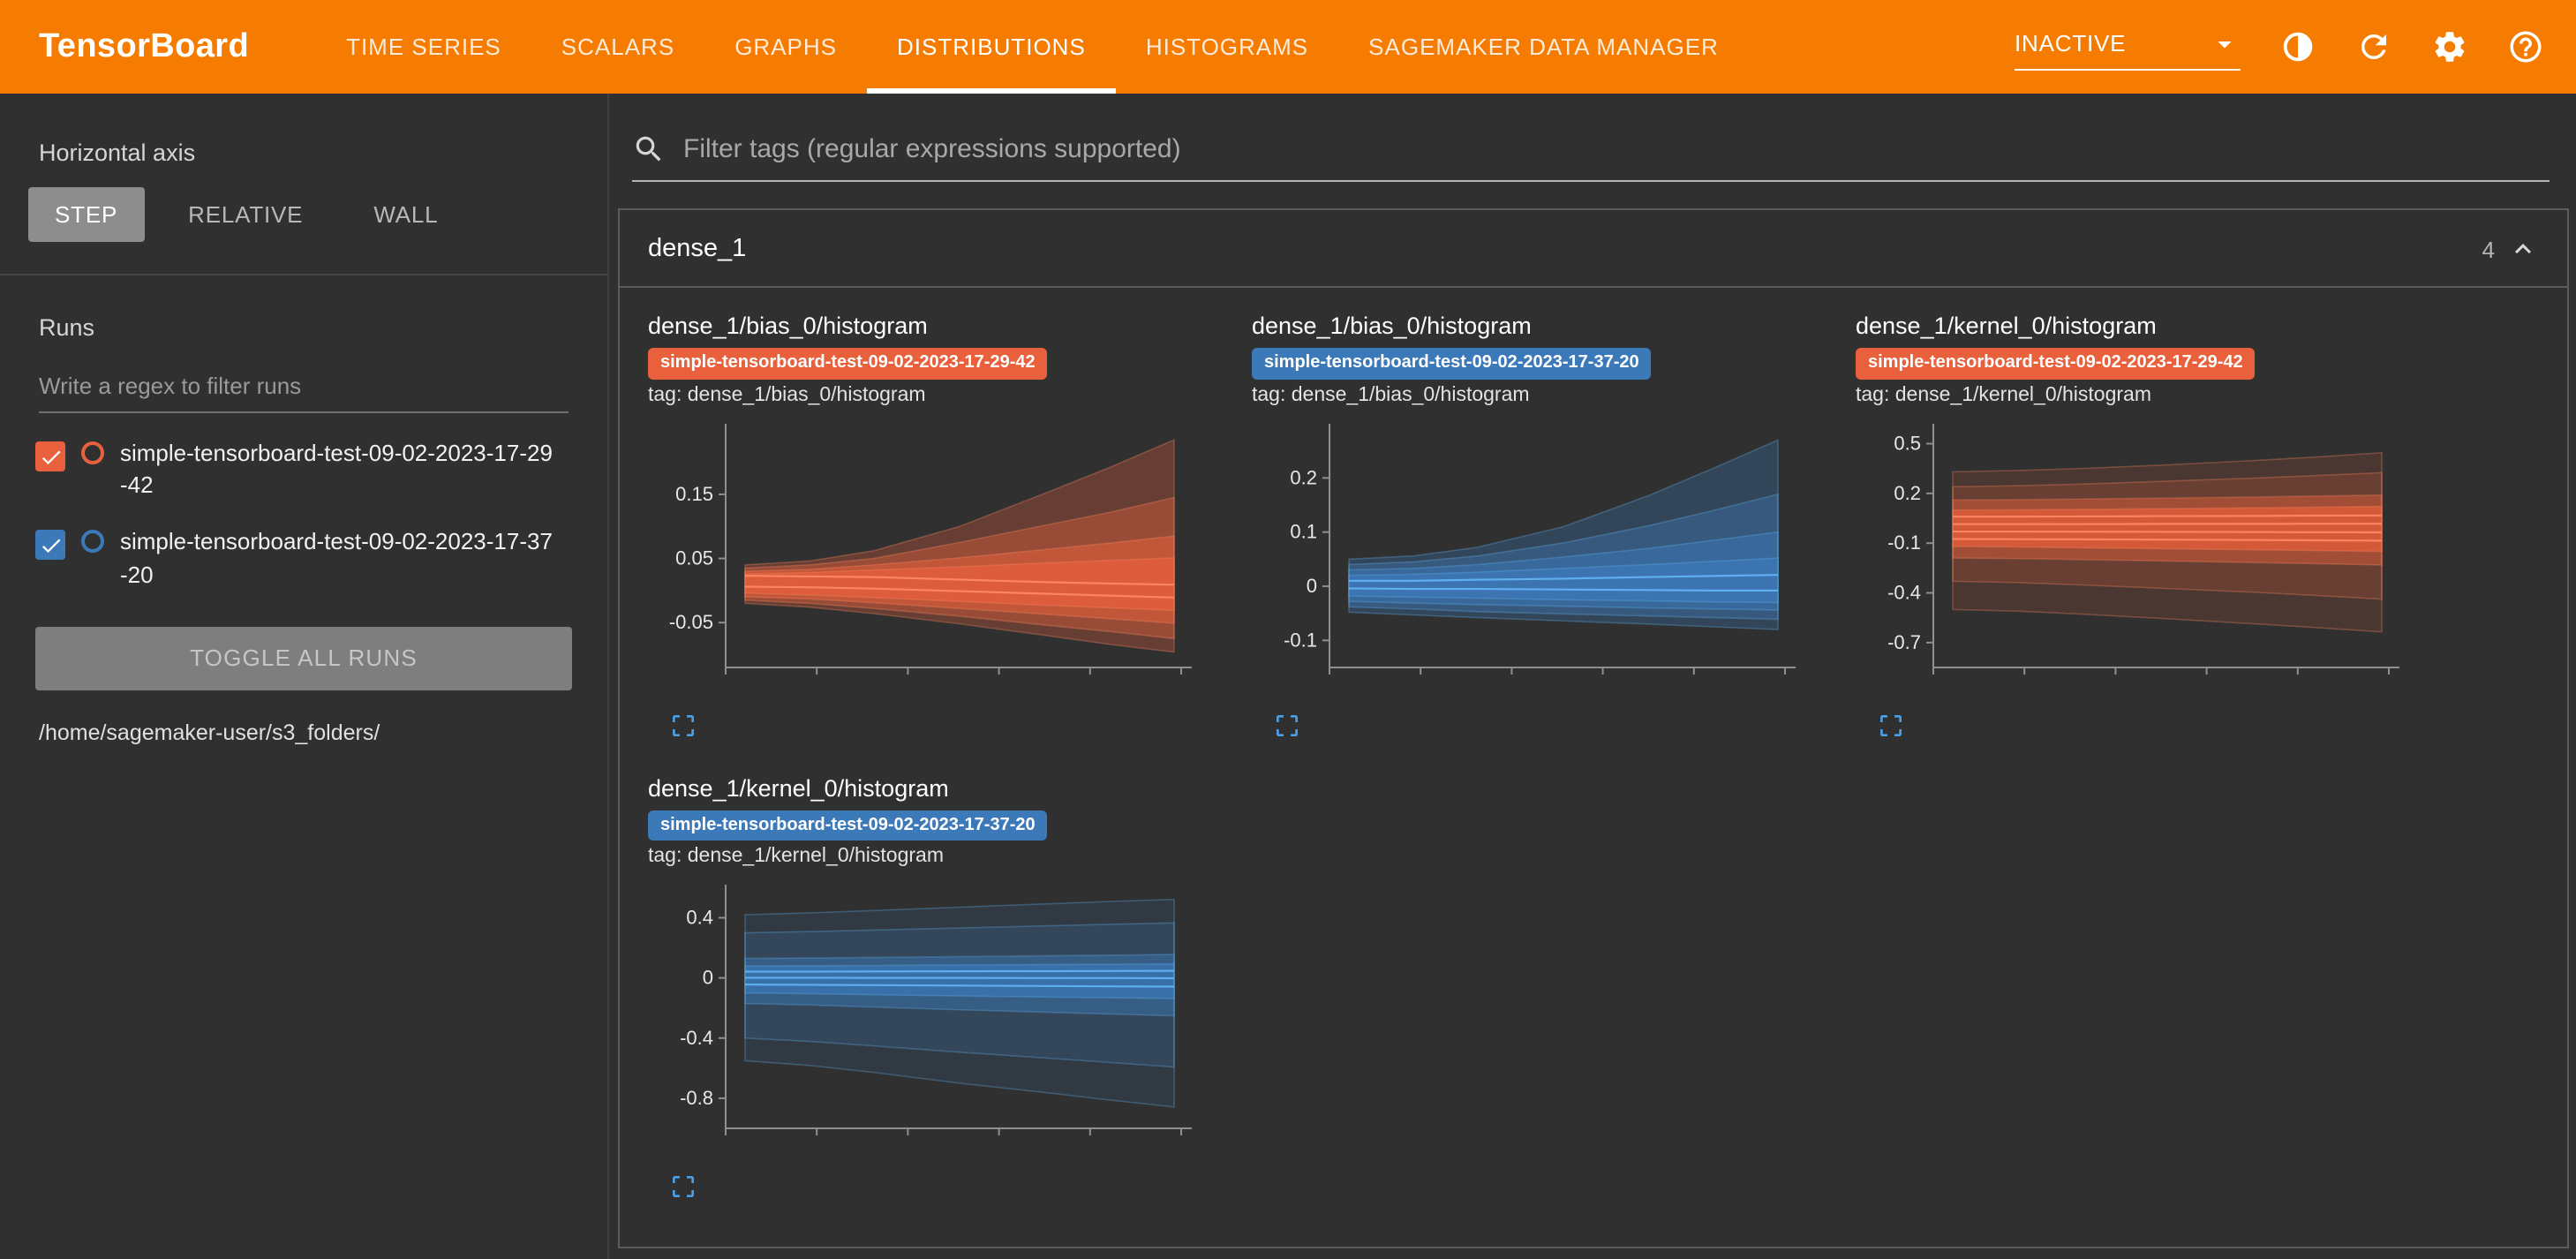  Describe the element at coordinates (786, 47) in the screenshot. I see `tab-graphs: GRAPHS` at that location.